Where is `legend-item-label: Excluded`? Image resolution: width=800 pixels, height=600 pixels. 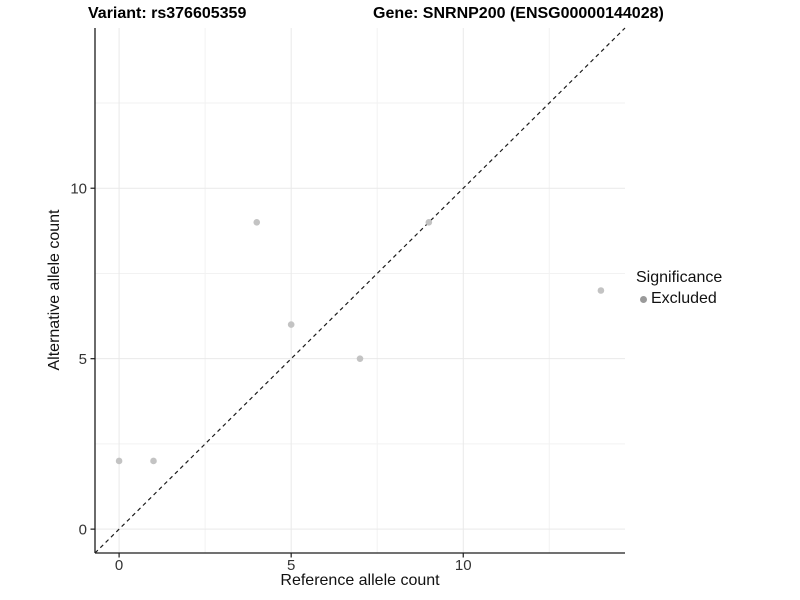
legend-item-label: Excluded is located at coordinates (684, 298).